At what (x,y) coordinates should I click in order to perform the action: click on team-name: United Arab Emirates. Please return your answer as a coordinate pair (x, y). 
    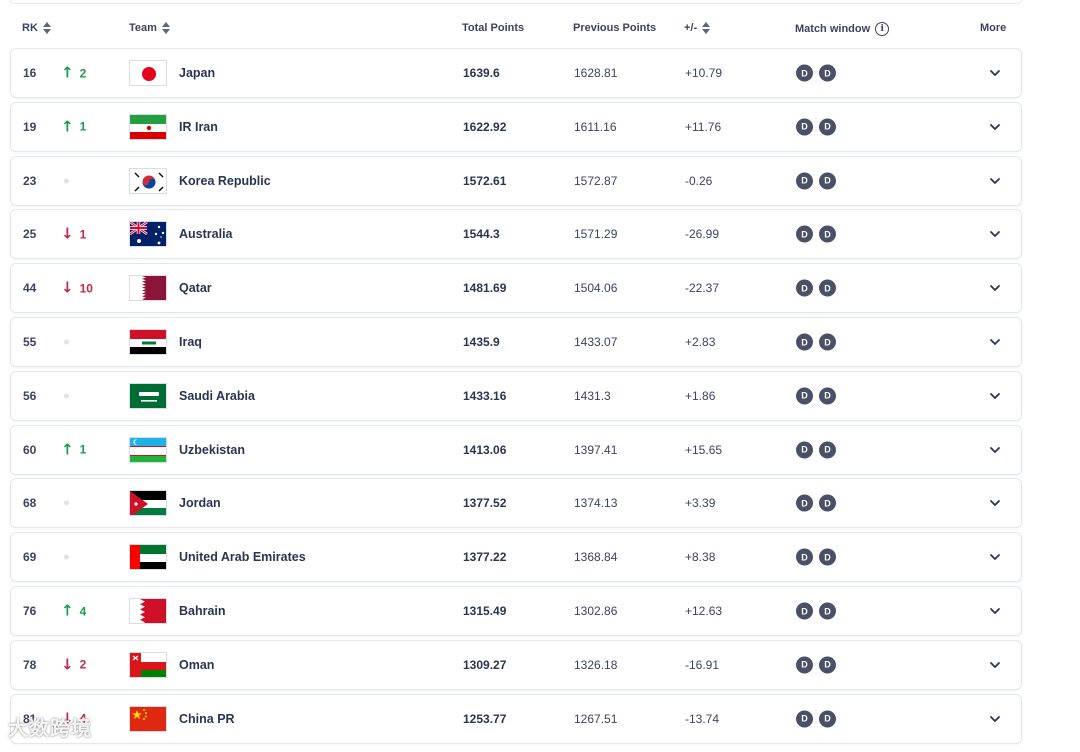
    Looking at the image, I should click on (242, 557).